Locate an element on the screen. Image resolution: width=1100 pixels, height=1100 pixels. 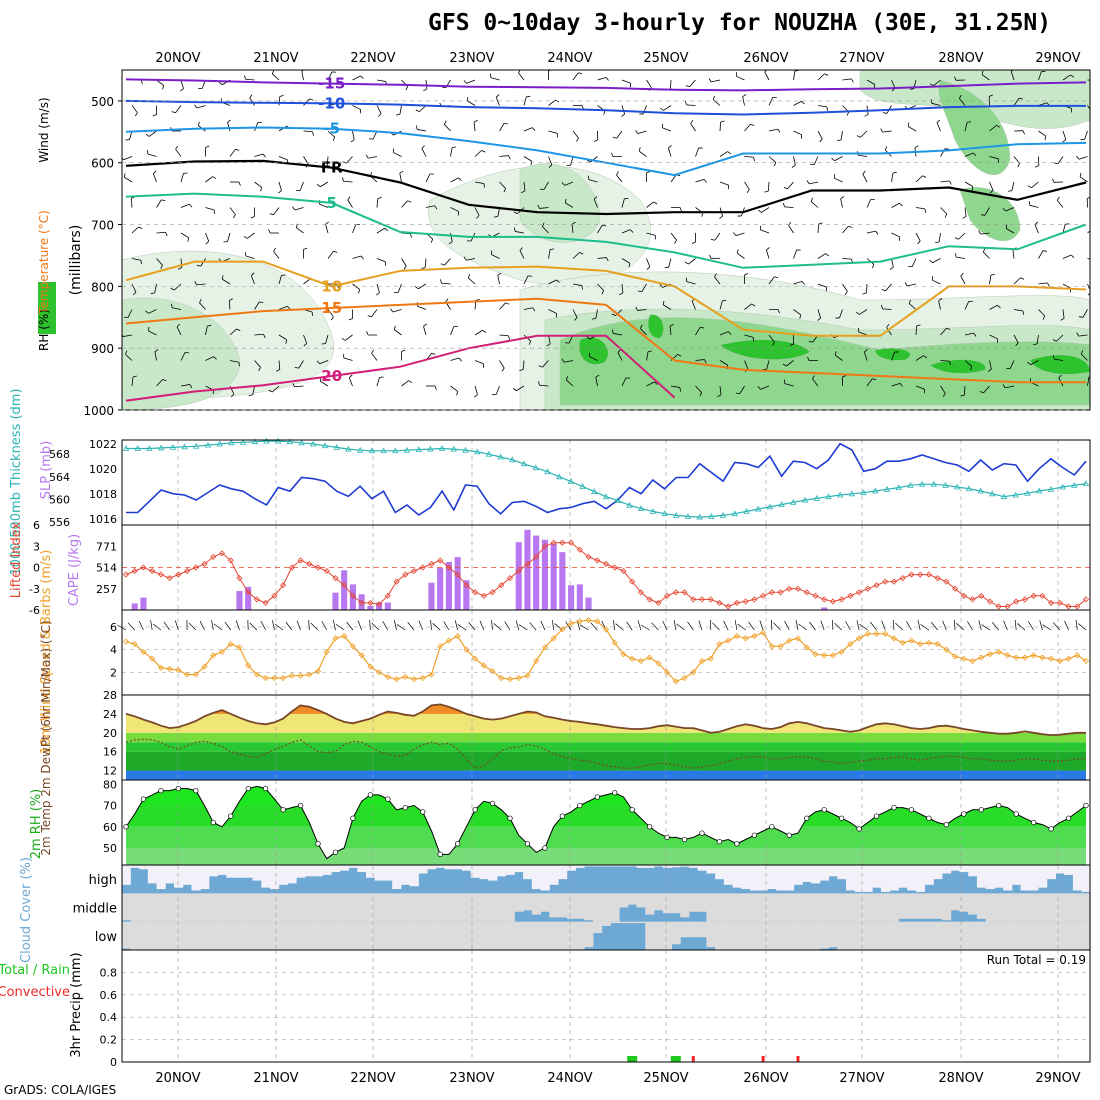
cloud-level-label: middle is located at coordinates (95, 909).